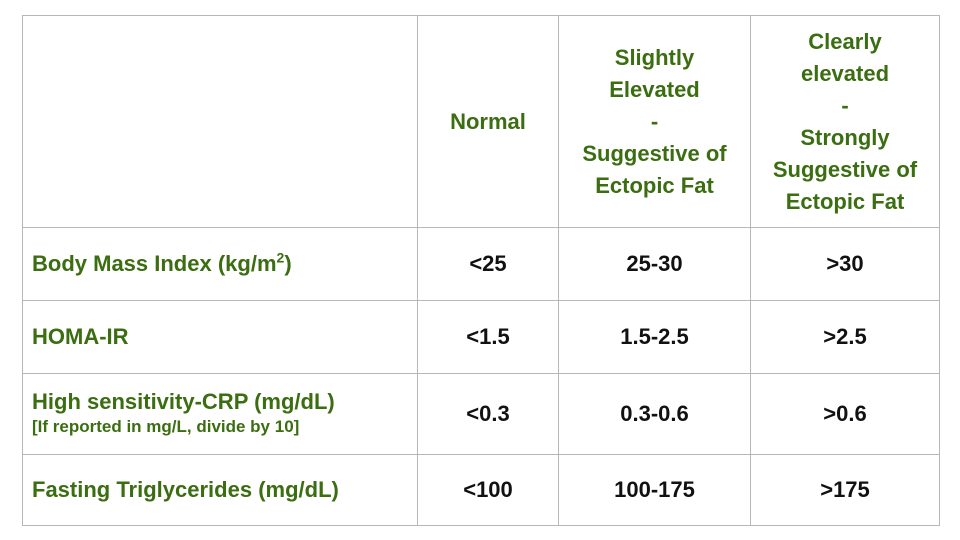  I want to click on header-line: elevated, so click(845, 73).